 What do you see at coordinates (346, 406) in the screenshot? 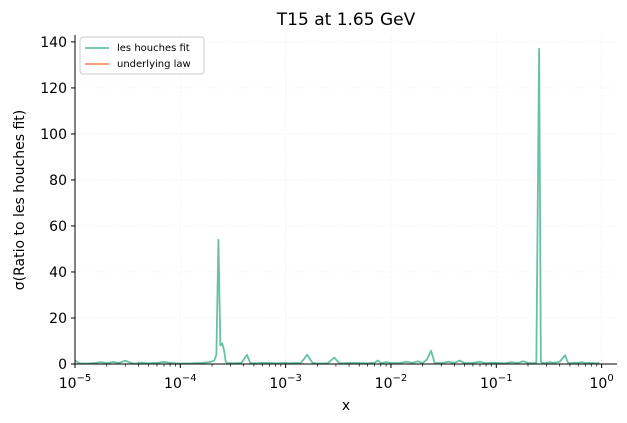
I see `x-axis-label: x` at bounding box center [346, 406].